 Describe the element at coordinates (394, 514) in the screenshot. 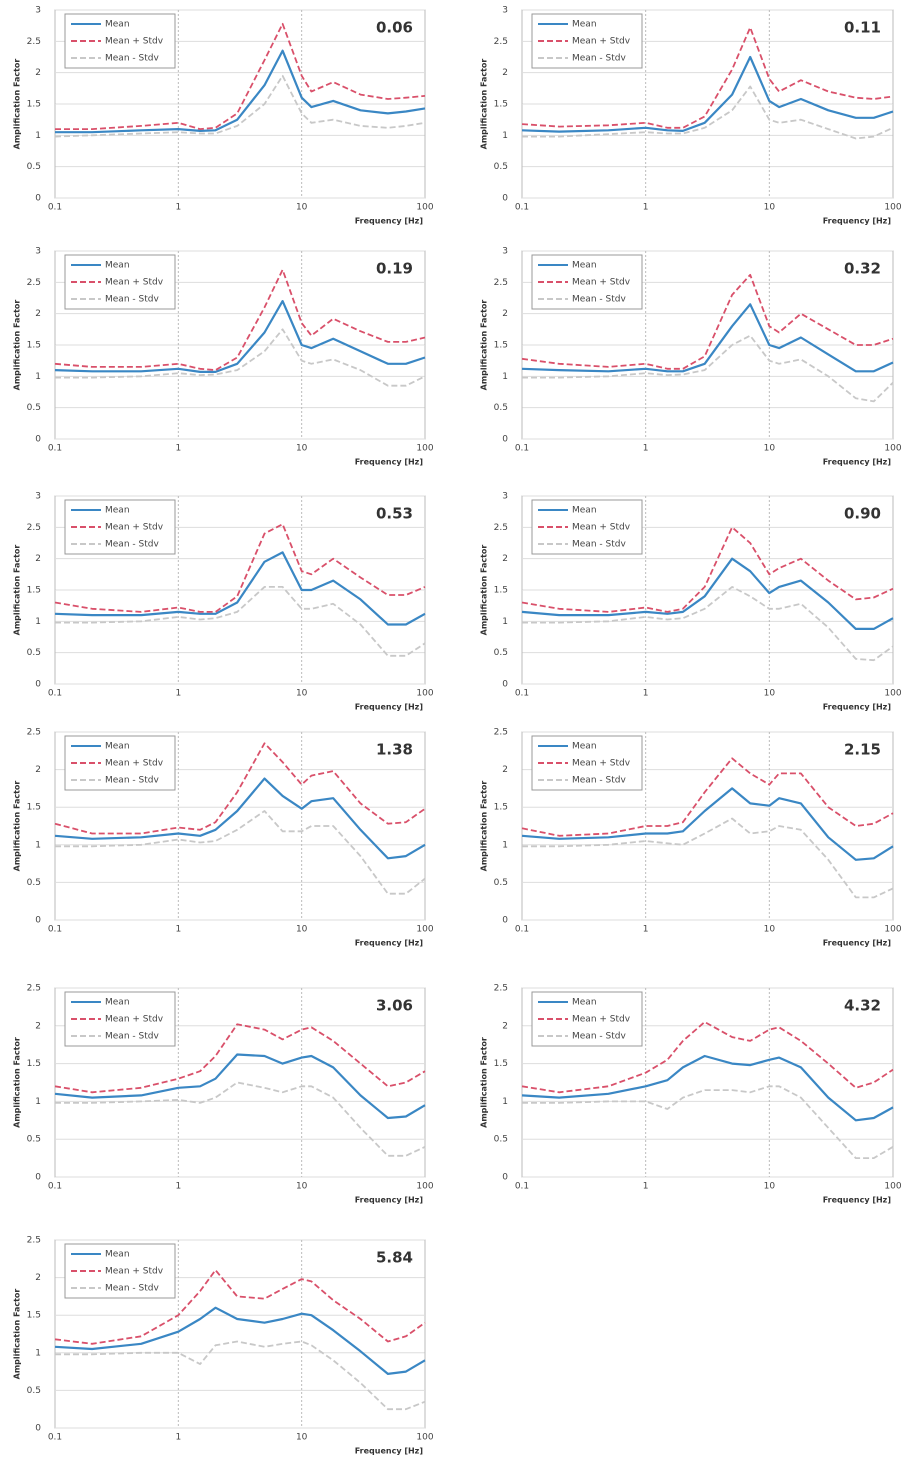

I see `annotation: 0.53` at that location.